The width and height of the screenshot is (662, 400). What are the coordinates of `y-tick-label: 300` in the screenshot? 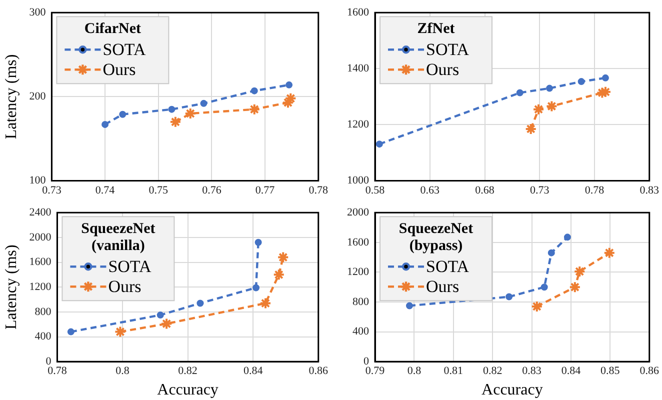 It's located at (37, 12).